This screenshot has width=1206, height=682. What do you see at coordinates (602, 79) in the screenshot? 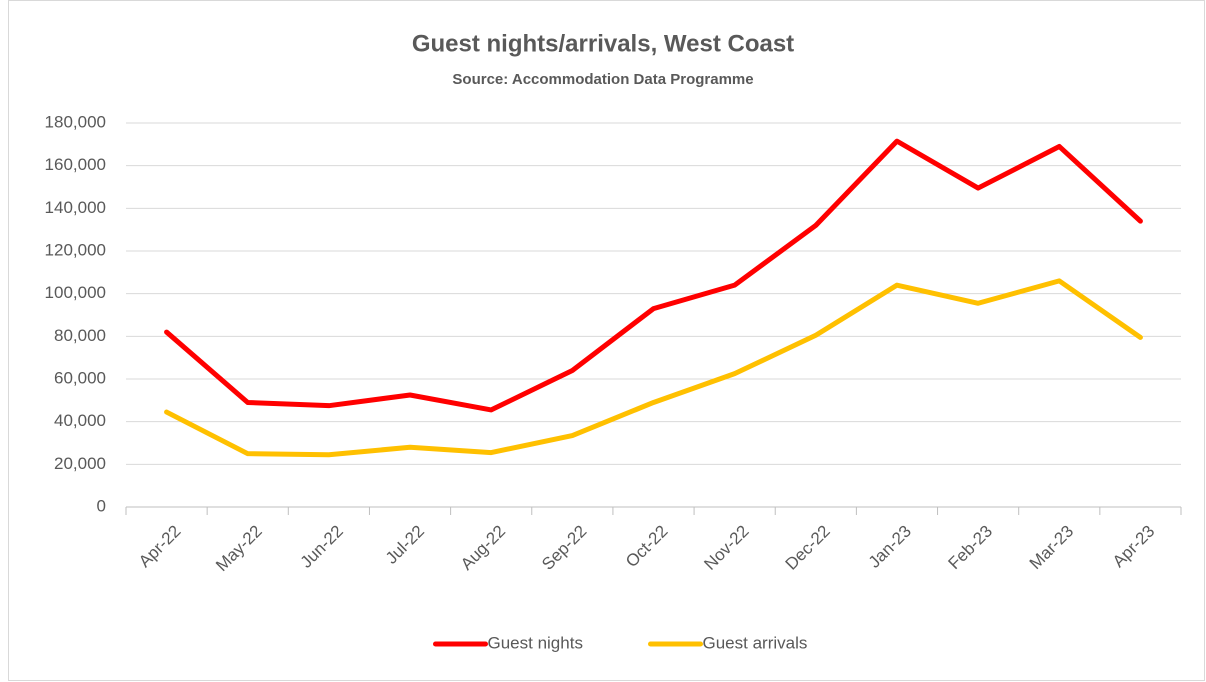
I see `chart-subtitle: Source: Accommodation Data Programme` at bounding box center [602, 79].